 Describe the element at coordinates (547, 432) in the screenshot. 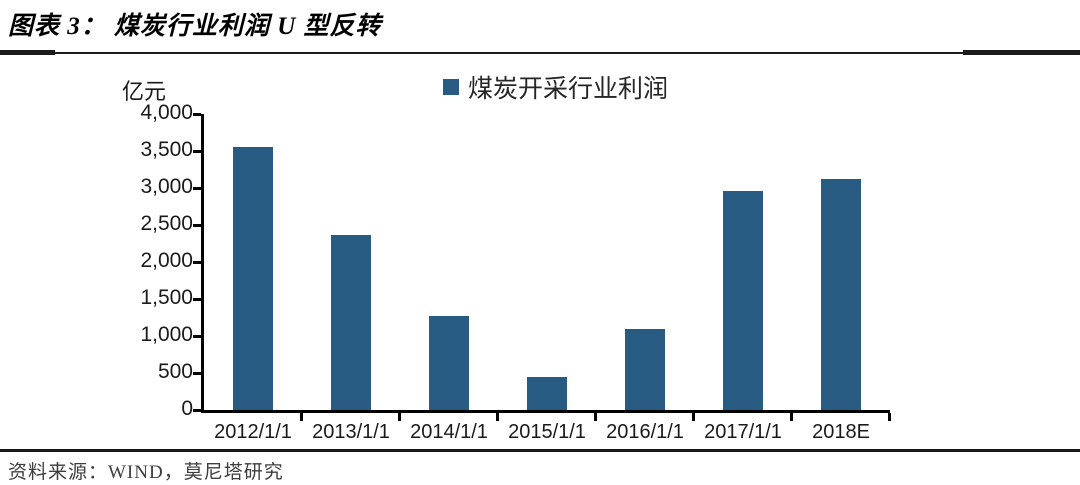

I see `x-axis-tick-label: 2015/1/1` at that location.